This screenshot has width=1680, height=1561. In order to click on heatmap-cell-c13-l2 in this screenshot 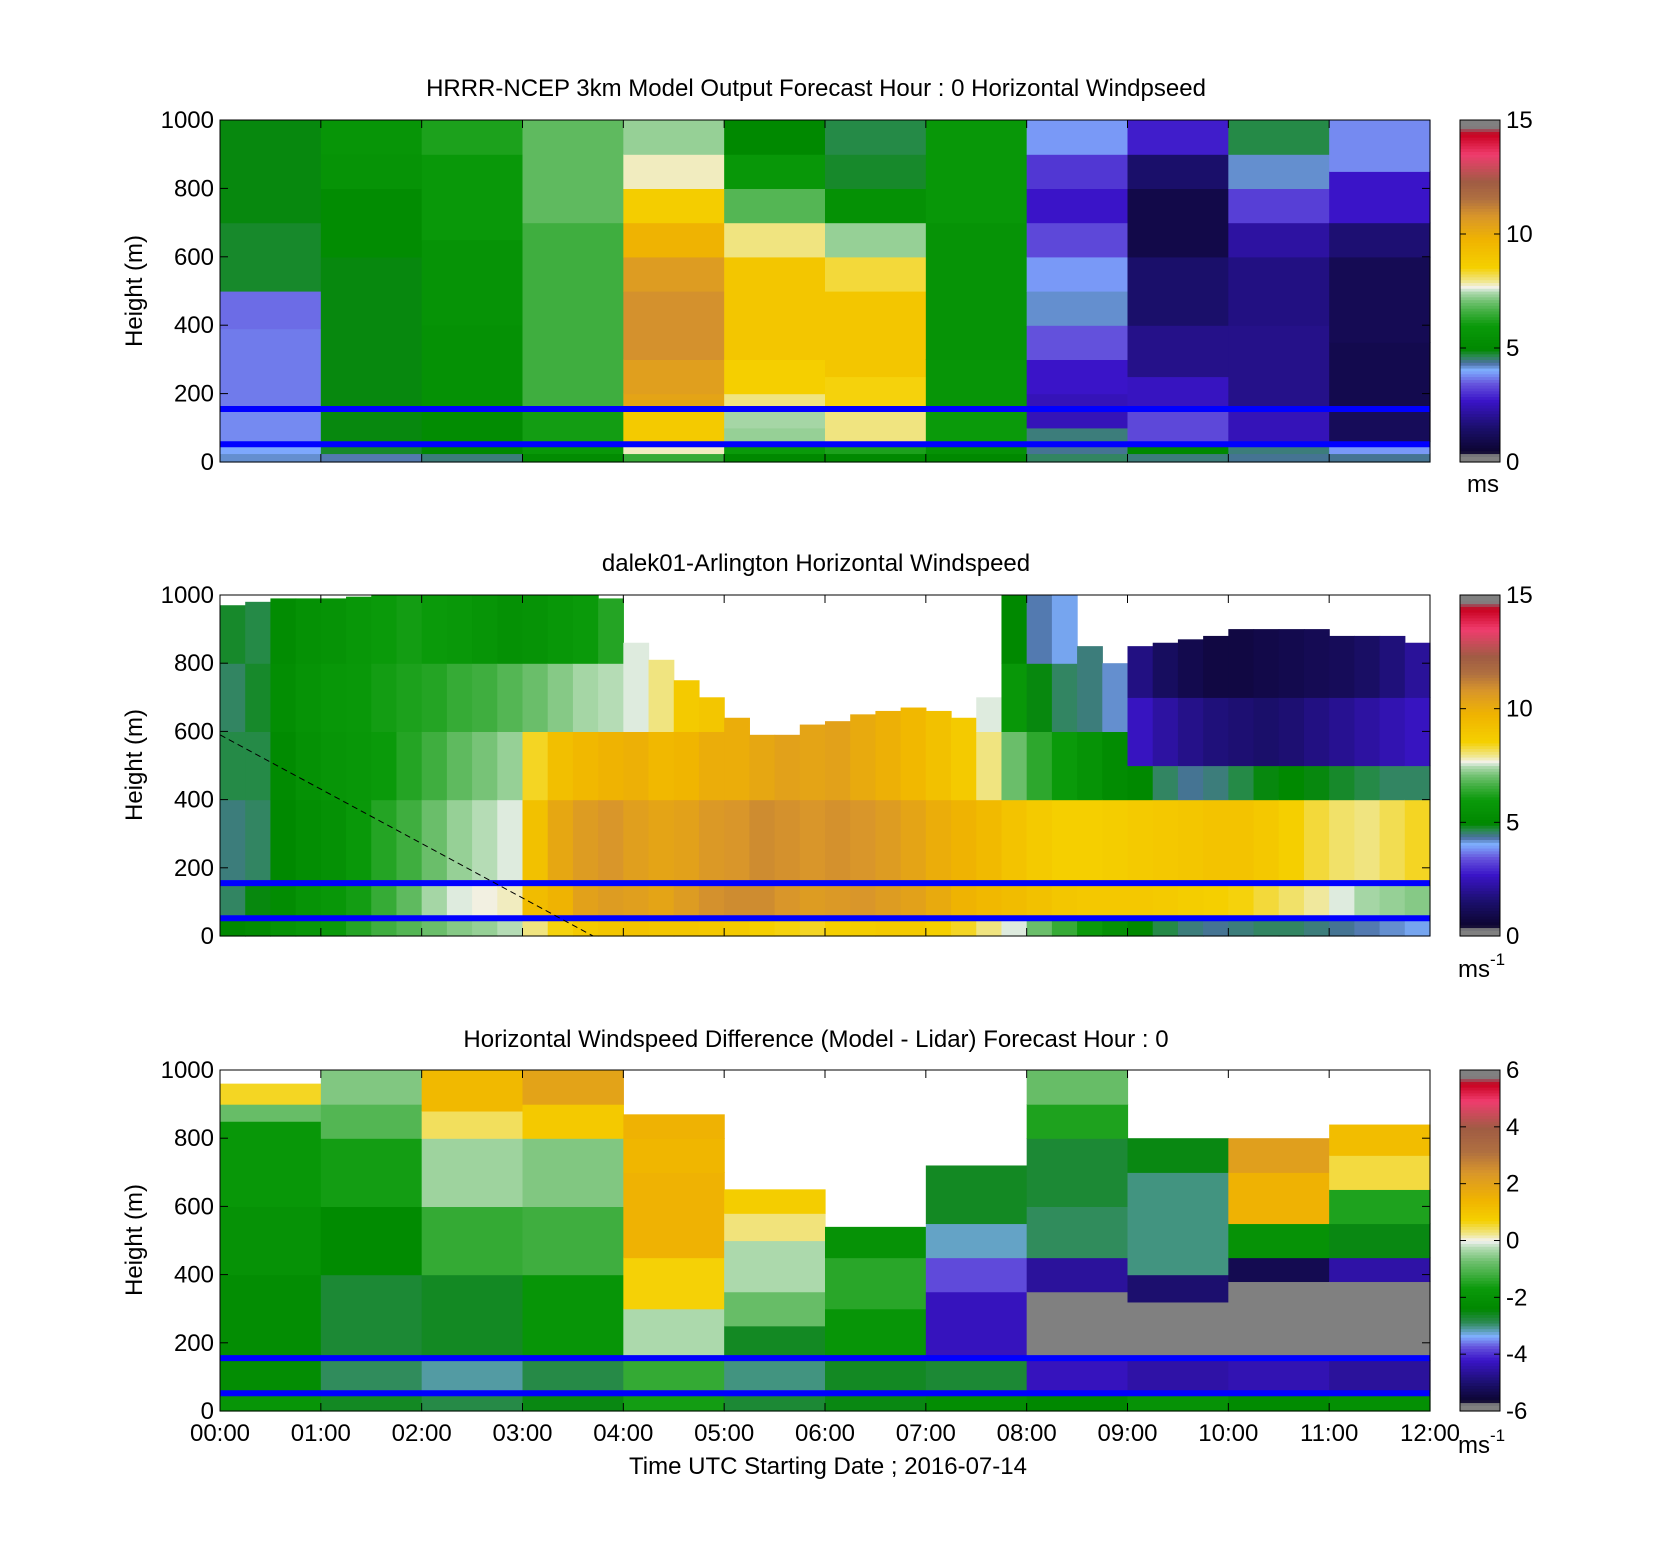, I will do `click(560, 842)`.